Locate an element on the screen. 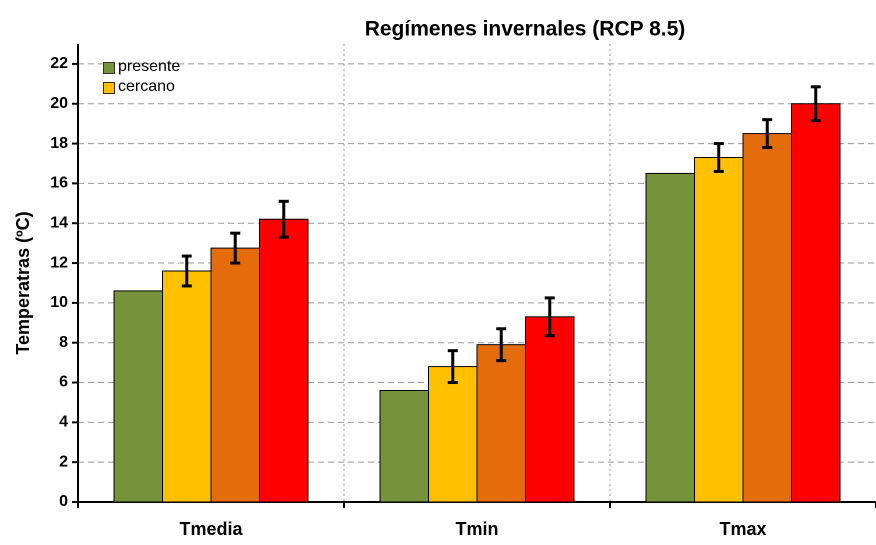 This screenshot has width=876, height=545. y-tick-label: 0 is located at coordinates (63, 501).